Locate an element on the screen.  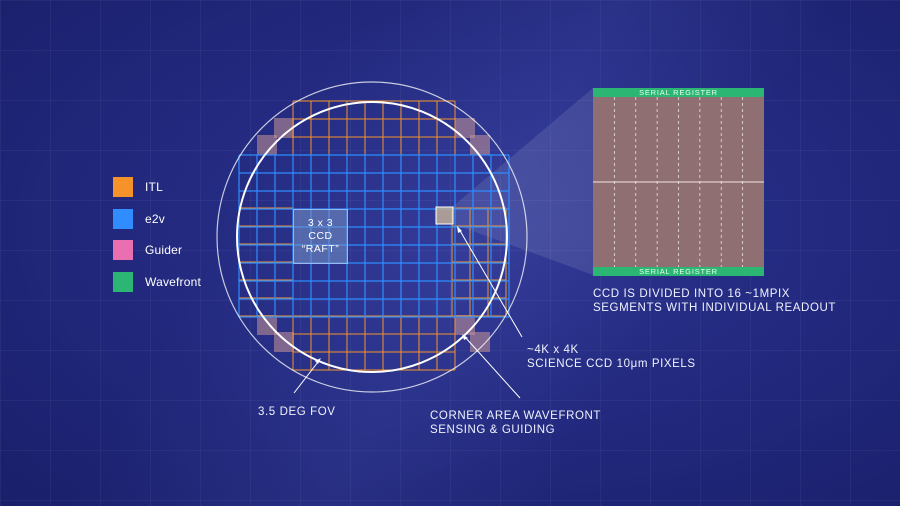
e2v-sensor-grid is located at coordinates (374, 236).